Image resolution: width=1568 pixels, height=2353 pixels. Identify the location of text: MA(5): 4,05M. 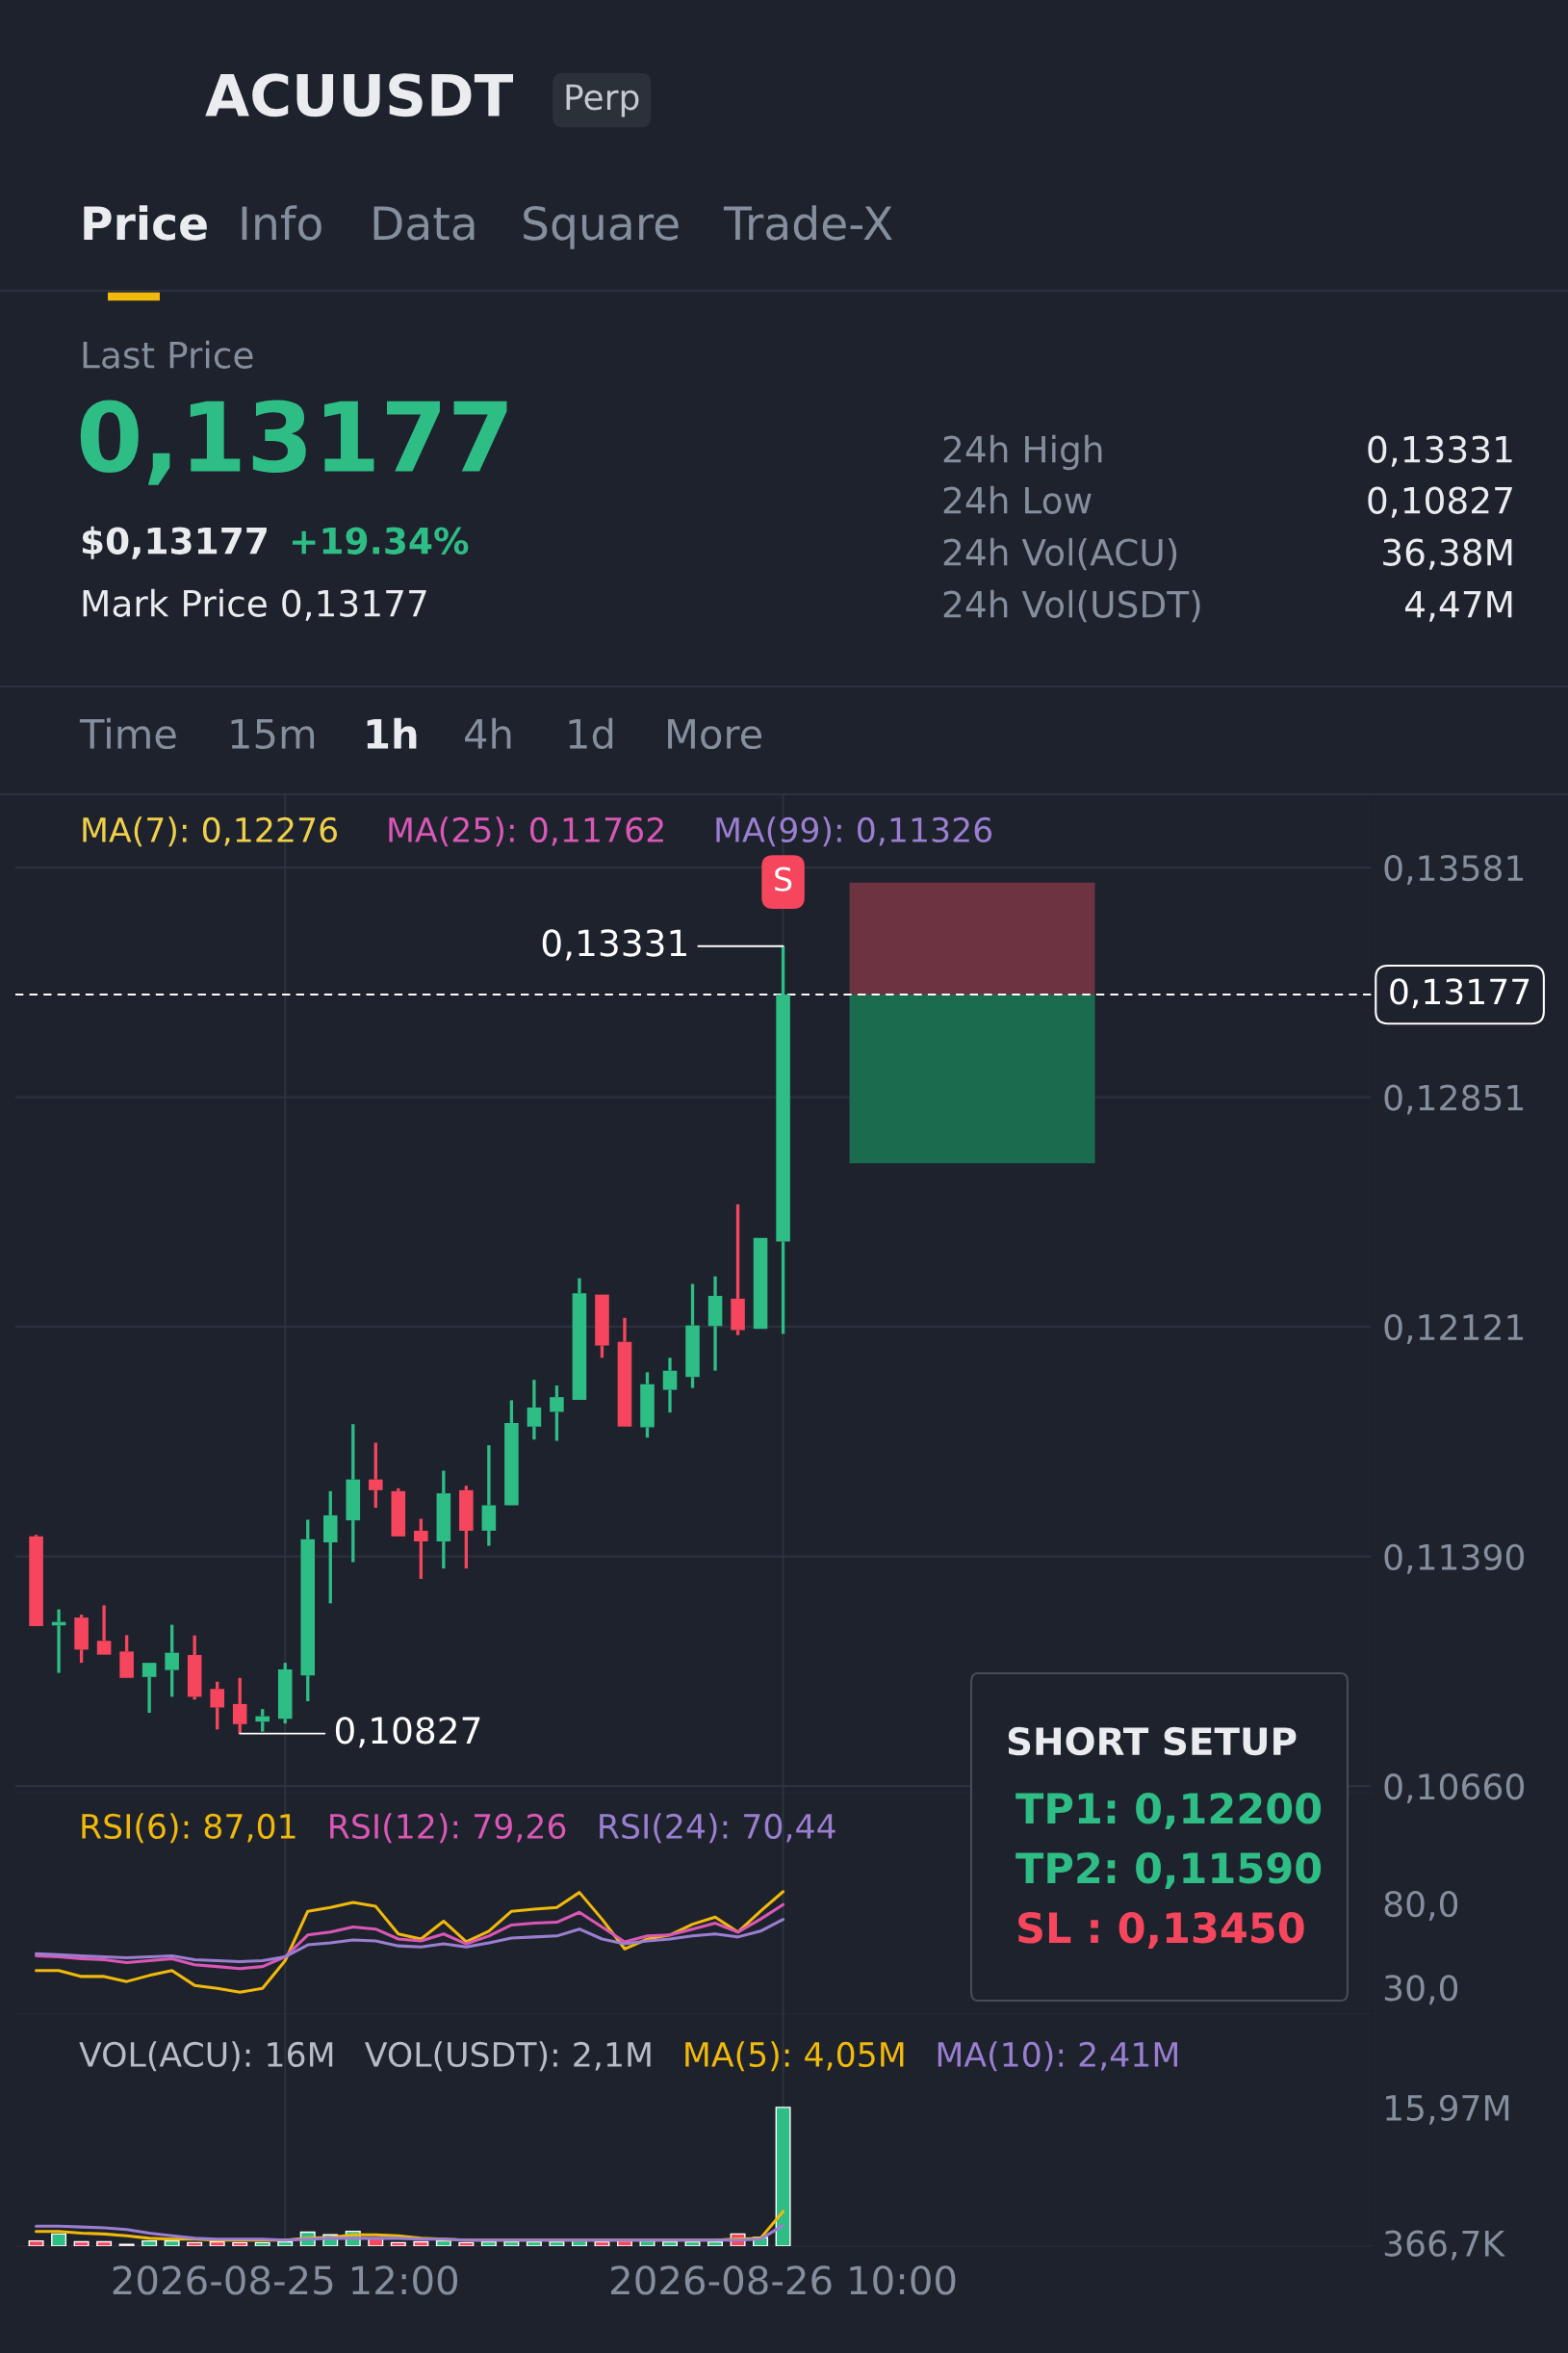
(795, 2056).